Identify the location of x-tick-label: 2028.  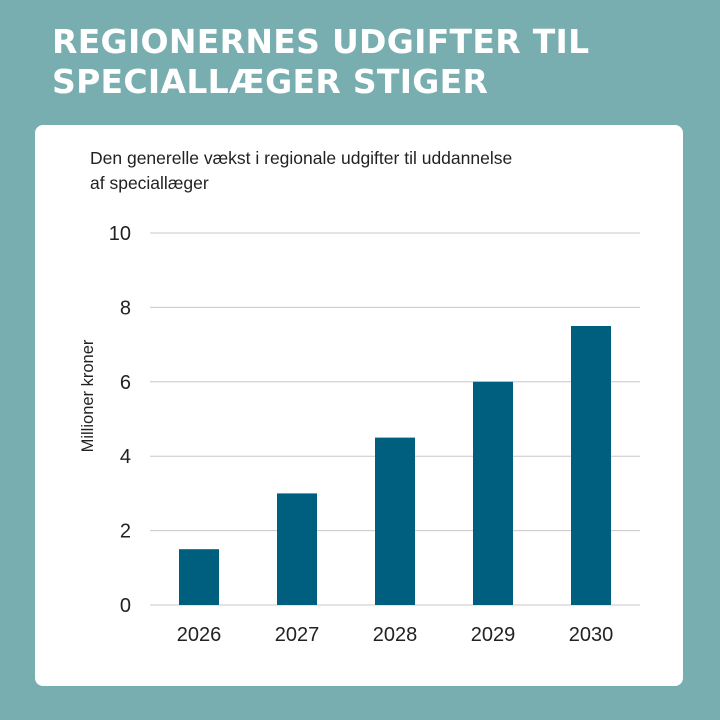
(395, 635).